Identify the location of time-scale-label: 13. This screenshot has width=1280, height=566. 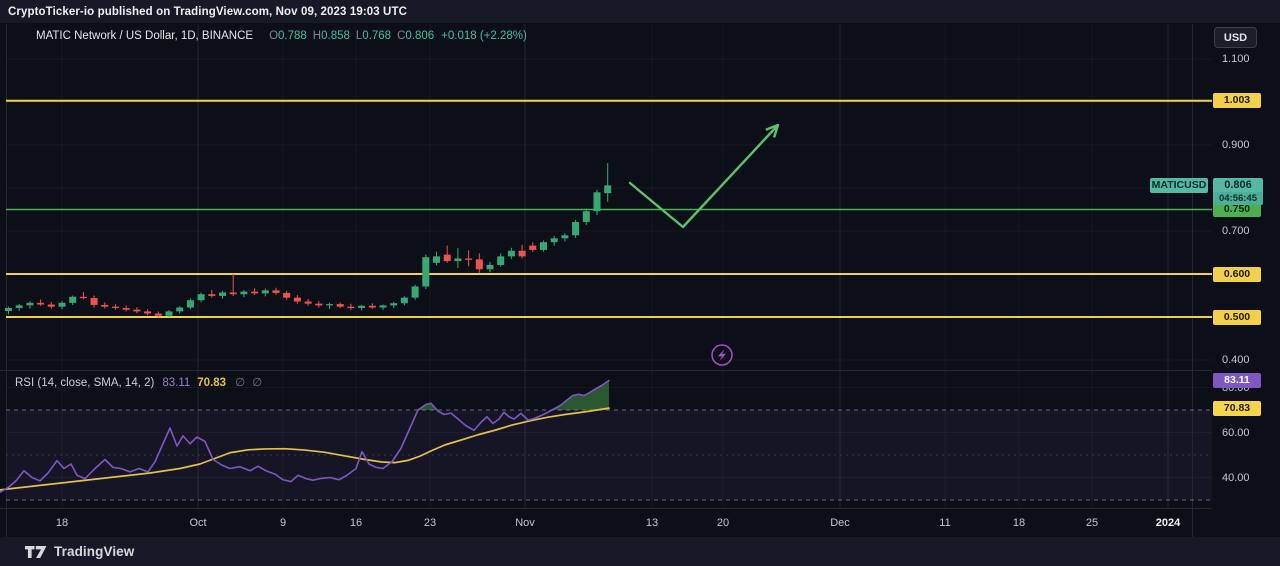
(652, 523).